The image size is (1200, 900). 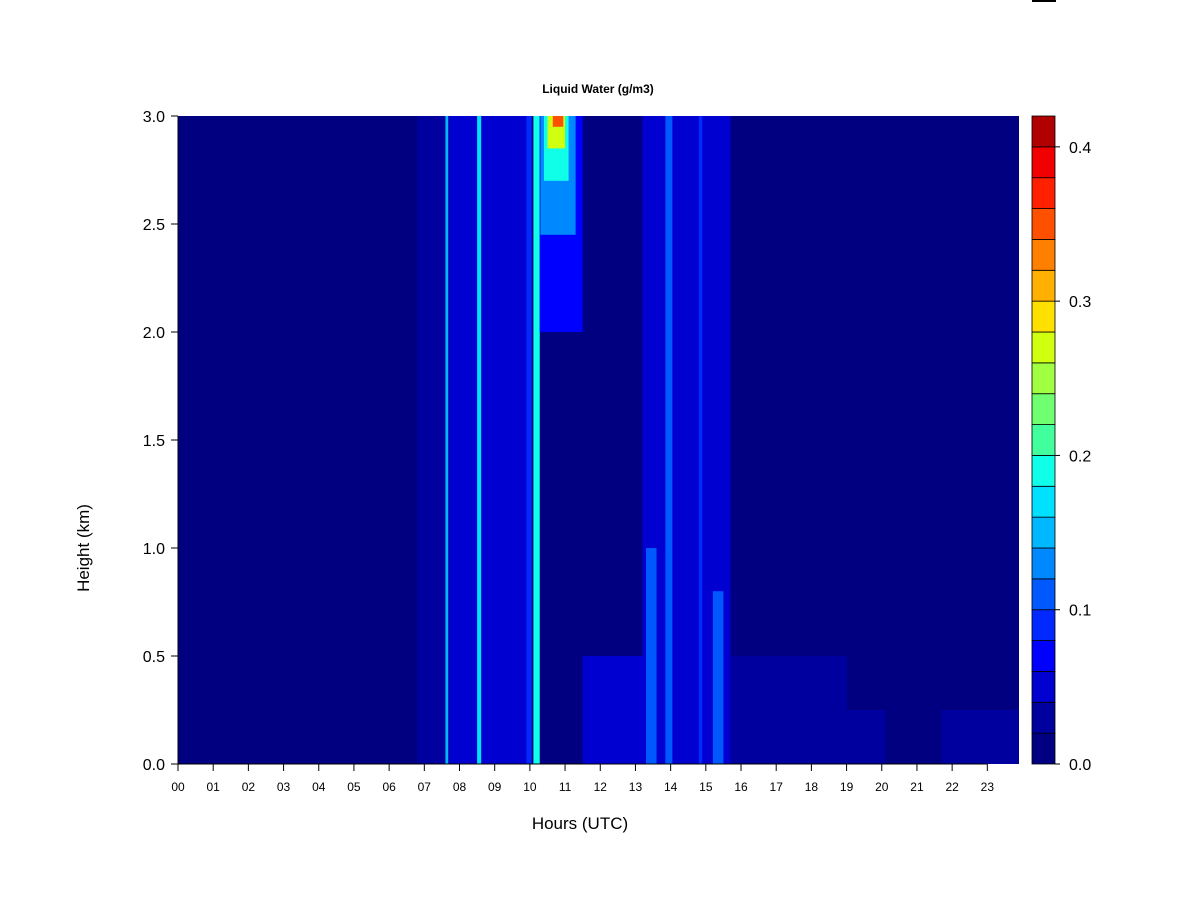 I want to click on x-tick-label: 00, so click(x=178, y=787).